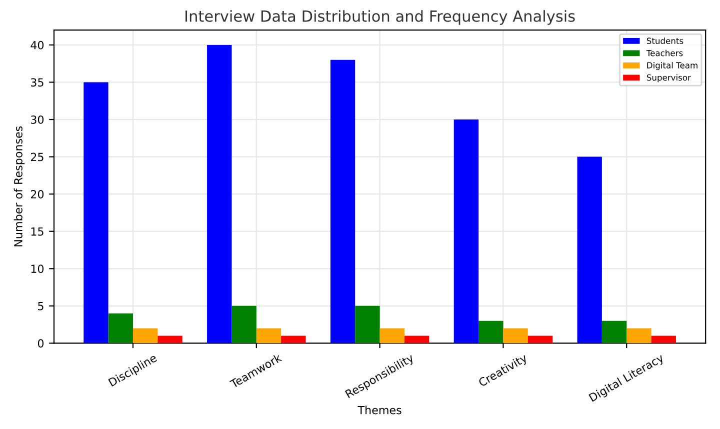  Describe the element at coordinates (37, 194) in the screenshot. I see `y-tick-label: 20` at that location.